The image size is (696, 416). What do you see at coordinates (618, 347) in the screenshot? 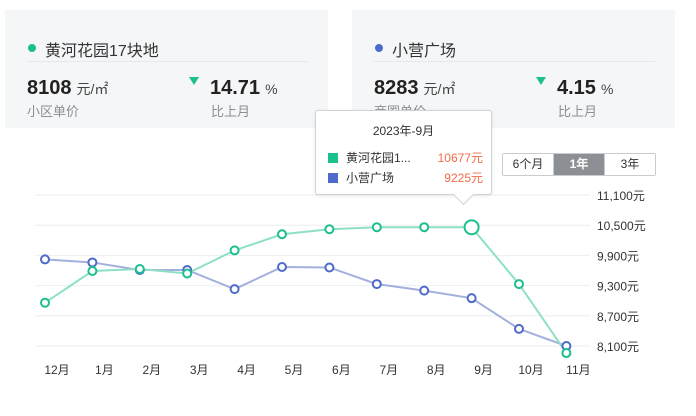
I see `y-tick-label: 8,100元` at bounding box center [618, 347].